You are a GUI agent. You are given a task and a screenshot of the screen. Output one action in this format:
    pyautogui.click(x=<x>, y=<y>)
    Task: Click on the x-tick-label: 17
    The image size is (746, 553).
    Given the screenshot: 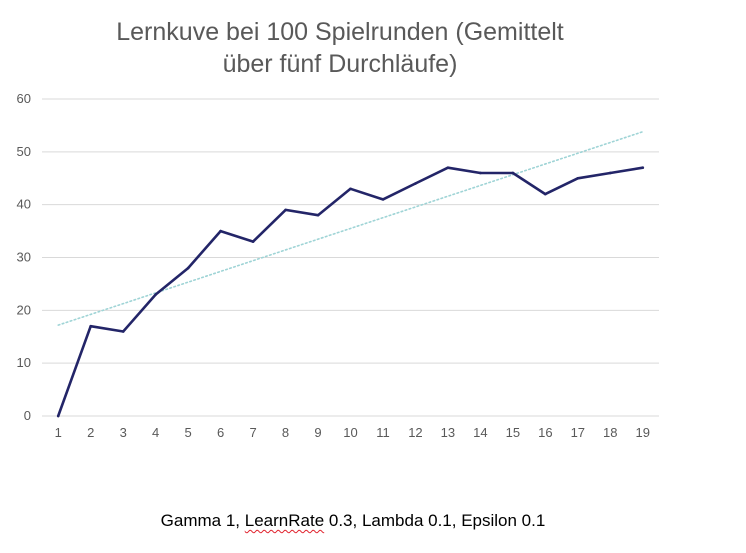 What is the action you would take?
    pyautogui.click(x=578, y=432)
    